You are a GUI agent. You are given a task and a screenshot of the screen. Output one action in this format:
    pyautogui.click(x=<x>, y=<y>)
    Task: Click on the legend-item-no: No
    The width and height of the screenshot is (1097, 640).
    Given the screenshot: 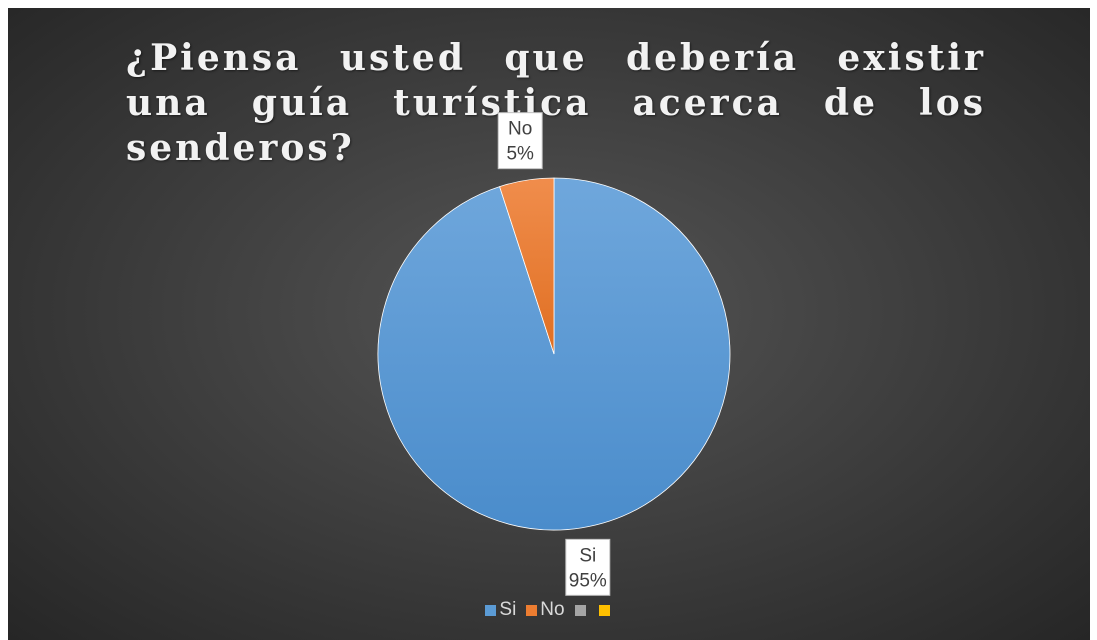 What is the action you would take?
    pyautogui.click(x=545, y=610)
    